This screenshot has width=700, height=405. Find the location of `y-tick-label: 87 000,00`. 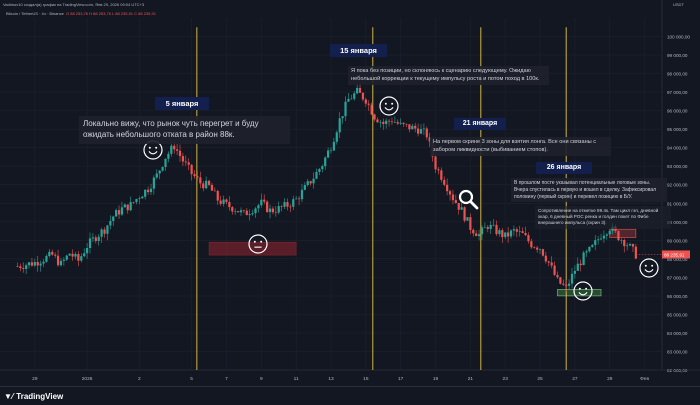

y-tick-label: 87 000,00 is located at coordinates (677, 277).